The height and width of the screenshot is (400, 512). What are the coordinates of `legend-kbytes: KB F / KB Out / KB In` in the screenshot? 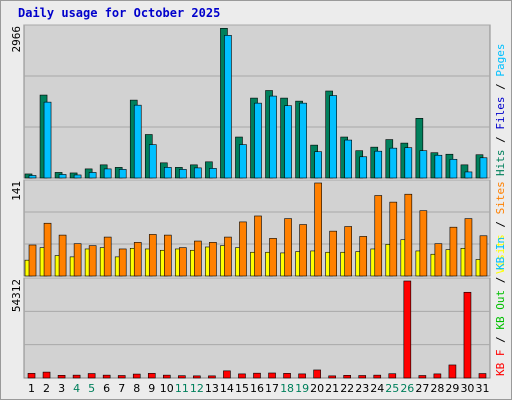 It's located at (500, 306).